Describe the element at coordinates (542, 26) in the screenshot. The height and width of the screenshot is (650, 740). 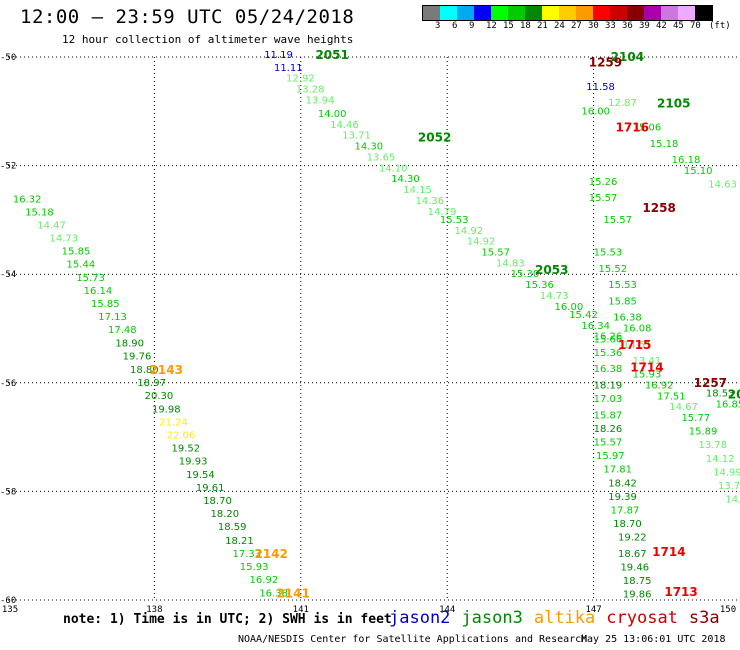
I see `colorbar-label: 21` at that location.